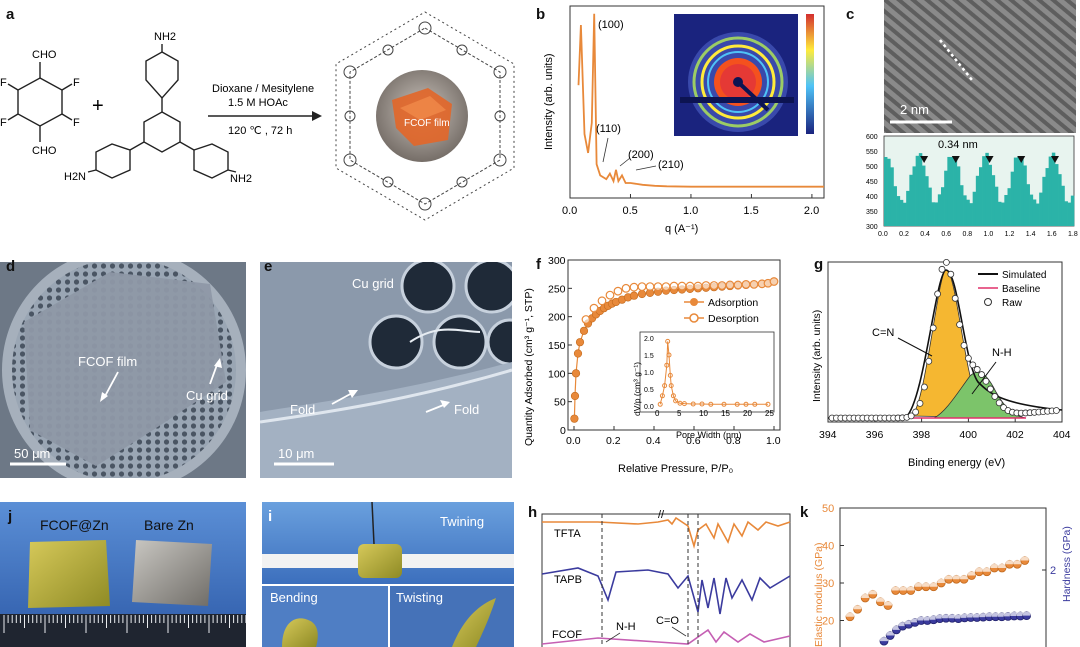  Describe the element at coordinates (373, 283) in the screenshot. I see `cu-grid-label-e: Cu grid` at that location.